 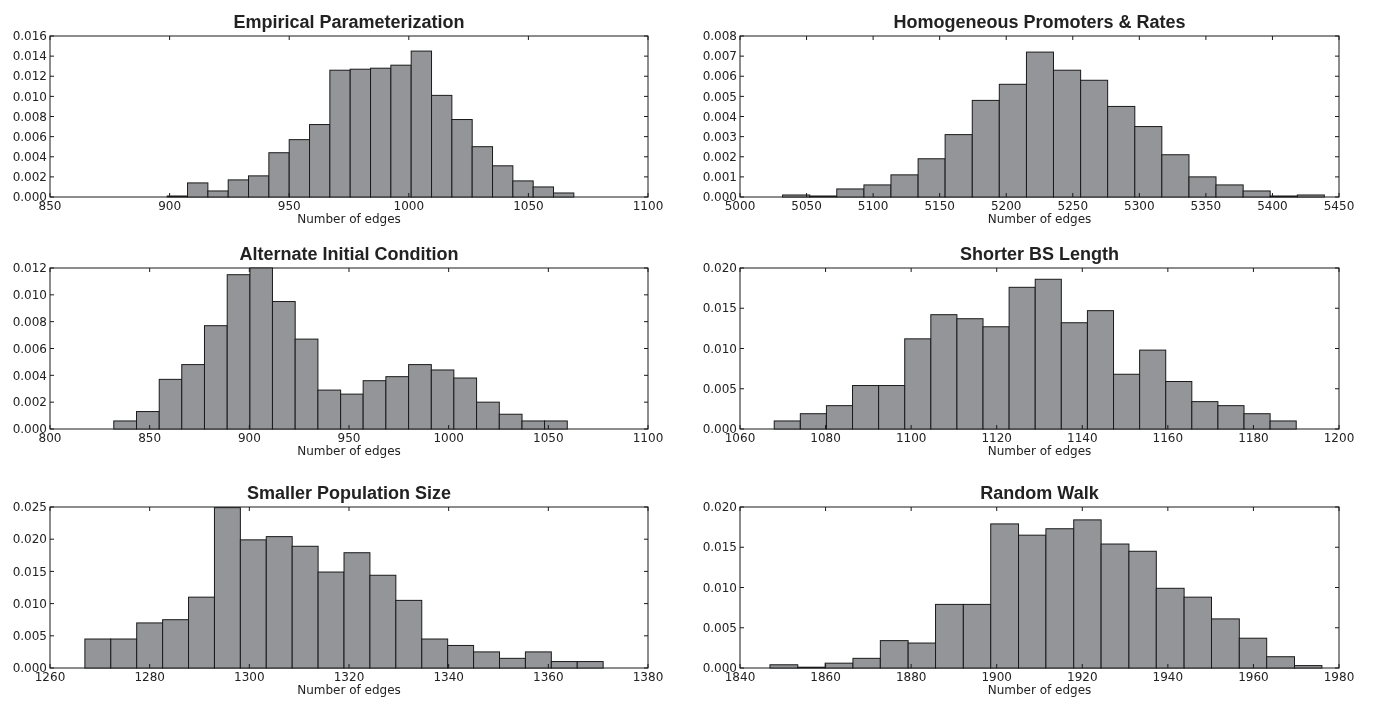 What do you see at coordinates (996, 677) in the screenshot?
I see `x-tick-label: 1900` at bounding box center [996, 677].